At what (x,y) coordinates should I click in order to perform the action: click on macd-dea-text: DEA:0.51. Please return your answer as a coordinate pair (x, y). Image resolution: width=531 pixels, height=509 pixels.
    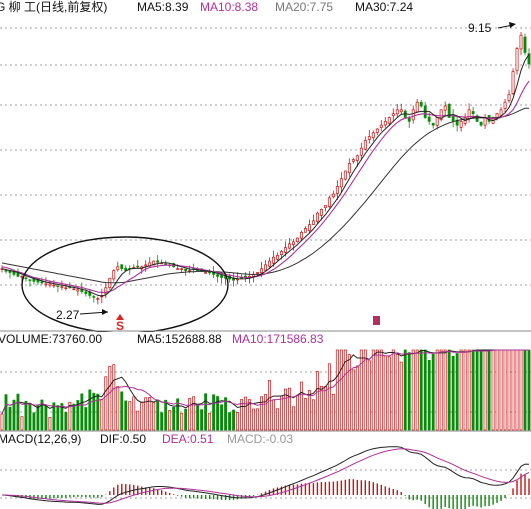
    Looking at the image, I should click on (188, 439).